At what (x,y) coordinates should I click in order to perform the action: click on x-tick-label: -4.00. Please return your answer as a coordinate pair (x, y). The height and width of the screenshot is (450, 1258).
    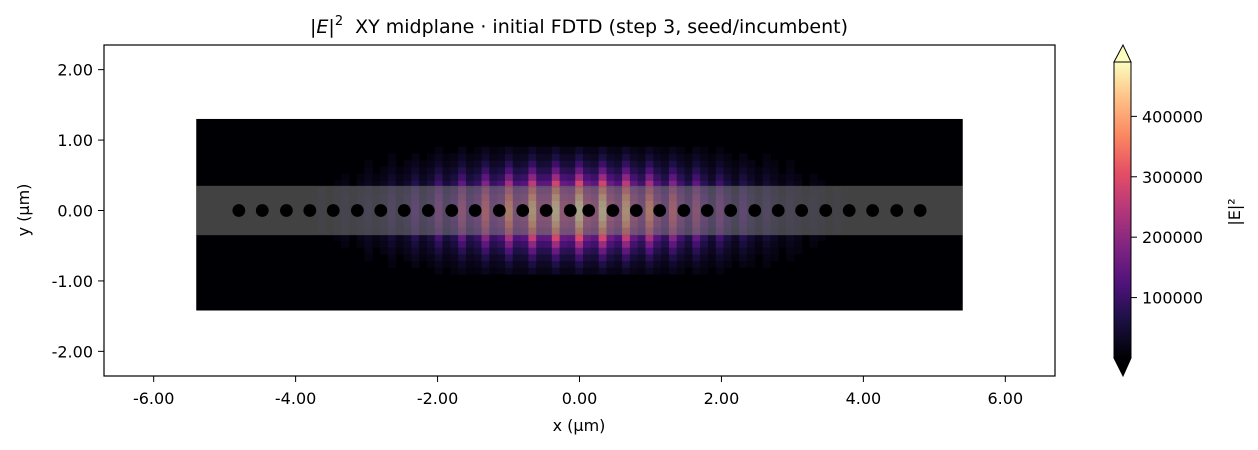
    Looking at the image, I should click on (295, 398).